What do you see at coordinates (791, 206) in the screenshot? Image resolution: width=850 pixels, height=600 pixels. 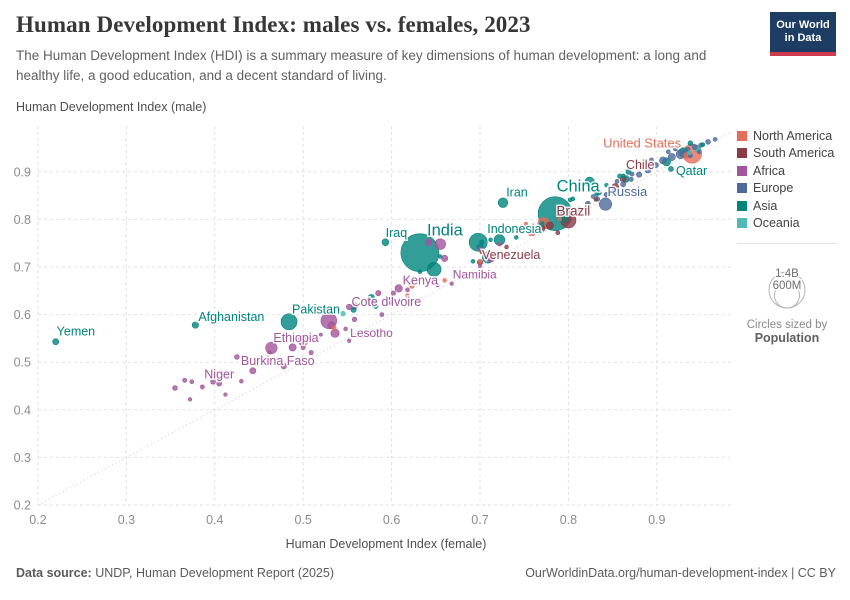 I see `legend-item-asia: Asia` at bounding box center [791, 206].